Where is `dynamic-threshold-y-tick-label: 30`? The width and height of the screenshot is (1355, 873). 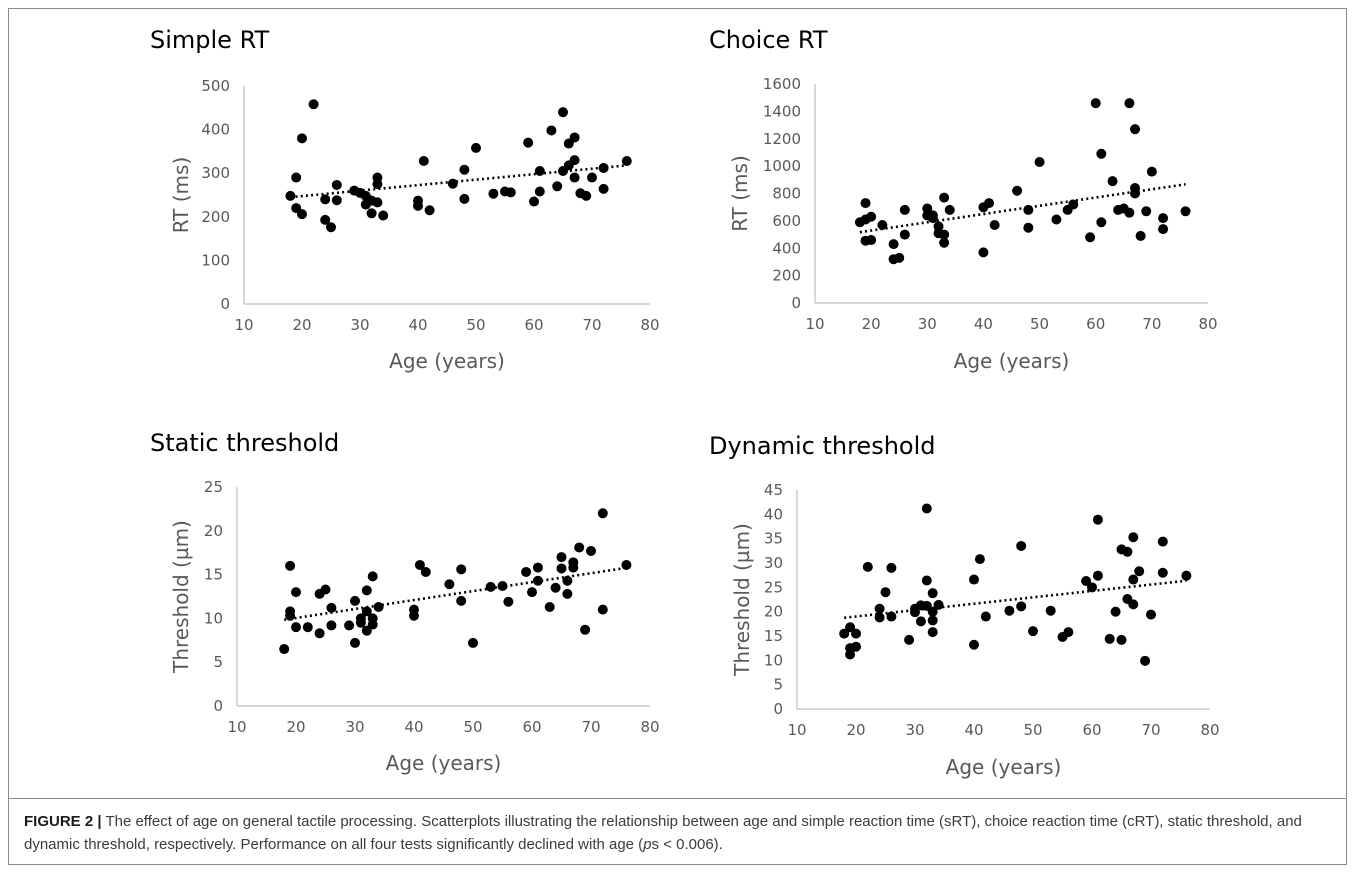
dynamic-threshold-y-tick-label: 30 is located at coordinates (773, 563).